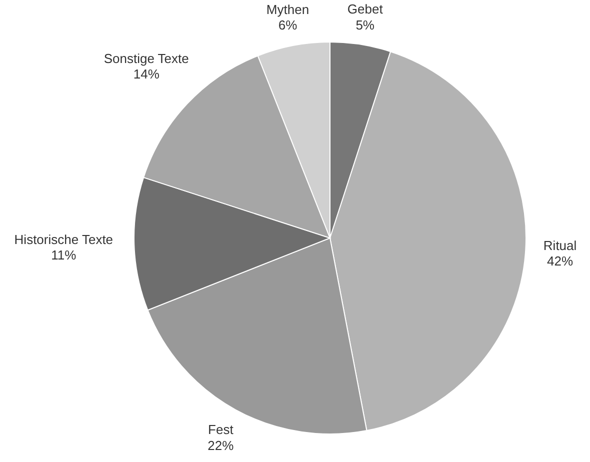  I want to click on data-label: 11%, so click(64, 254).